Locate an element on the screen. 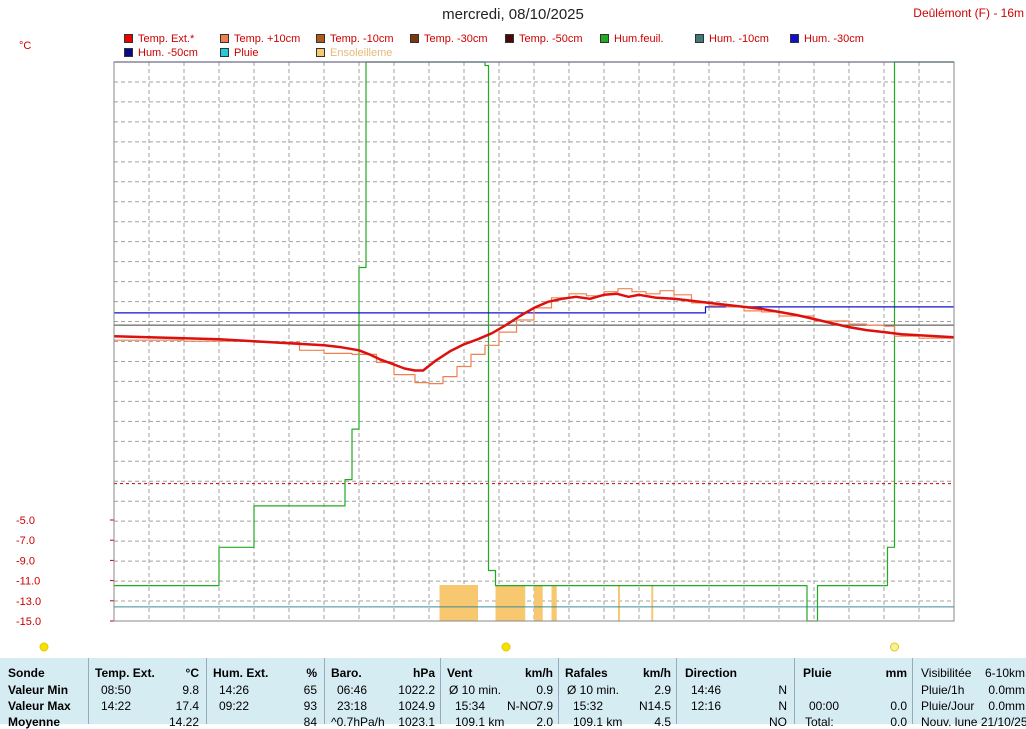  baro-title: Baro. is located at coordinates (346, 673).